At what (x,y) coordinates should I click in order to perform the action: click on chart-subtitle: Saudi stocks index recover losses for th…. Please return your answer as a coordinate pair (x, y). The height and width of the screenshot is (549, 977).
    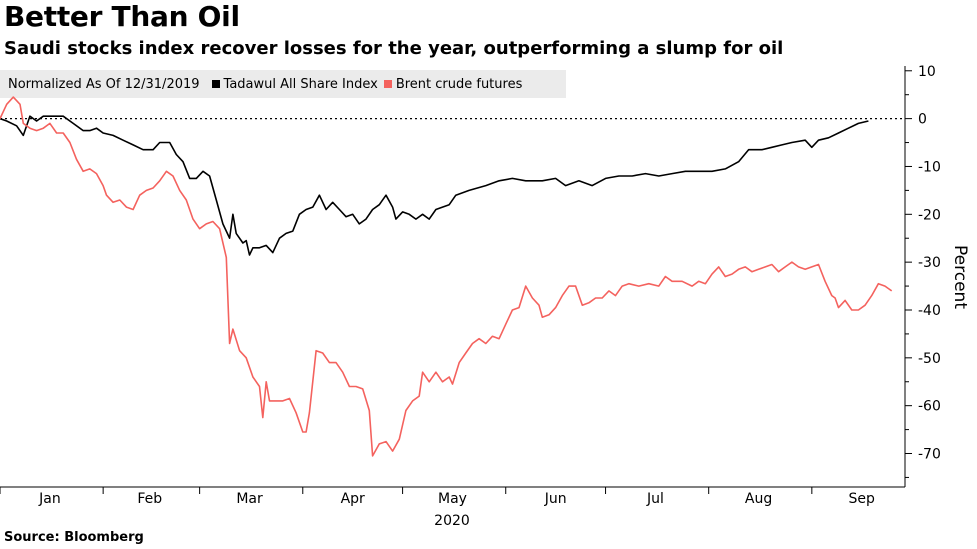
    Looking at the image, I should click on (394, 48).